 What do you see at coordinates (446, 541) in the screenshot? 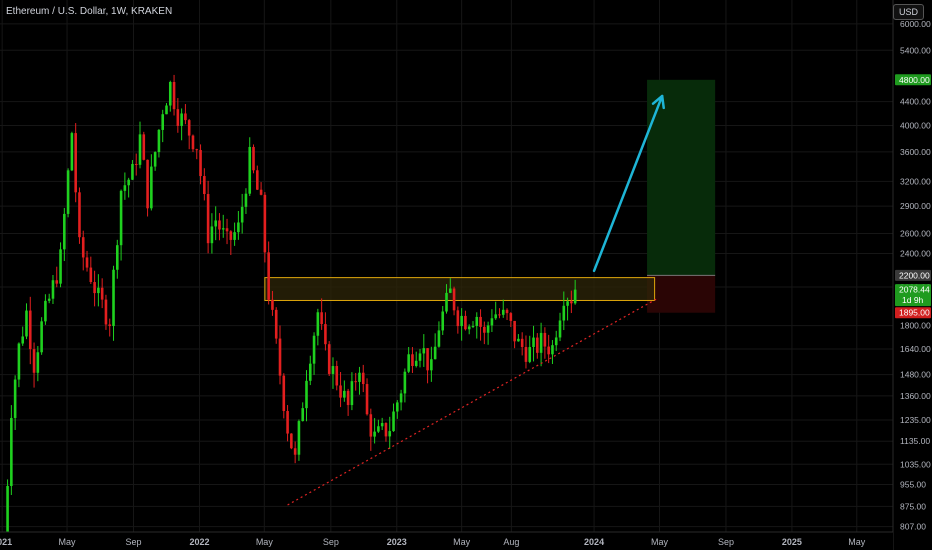
I see `time-axis-bg` at bounding box center [446, 541].